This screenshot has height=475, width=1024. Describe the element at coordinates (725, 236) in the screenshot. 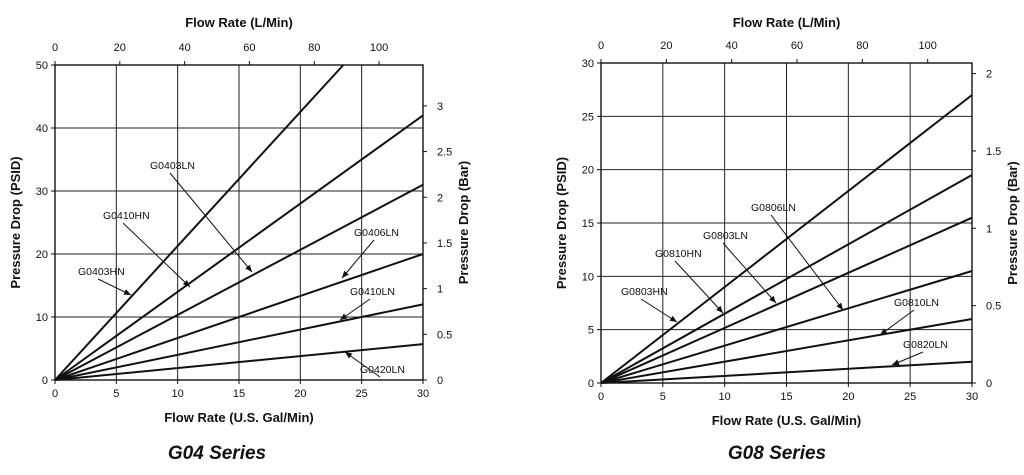

I see `series-label-g0803ln: G0803LN` at that location.